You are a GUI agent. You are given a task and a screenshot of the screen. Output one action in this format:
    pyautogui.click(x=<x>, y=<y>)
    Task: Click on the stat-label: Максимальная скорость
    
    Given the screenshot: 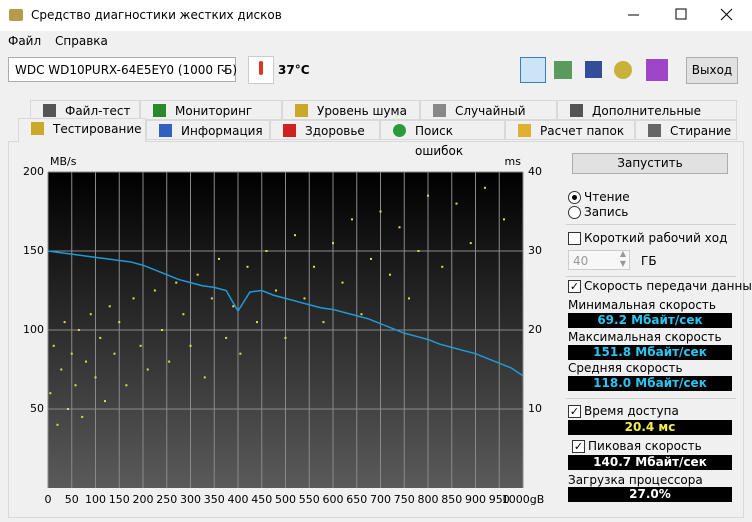 What is the action you would take?
    pyautogui.click(x=645, y=337)
    